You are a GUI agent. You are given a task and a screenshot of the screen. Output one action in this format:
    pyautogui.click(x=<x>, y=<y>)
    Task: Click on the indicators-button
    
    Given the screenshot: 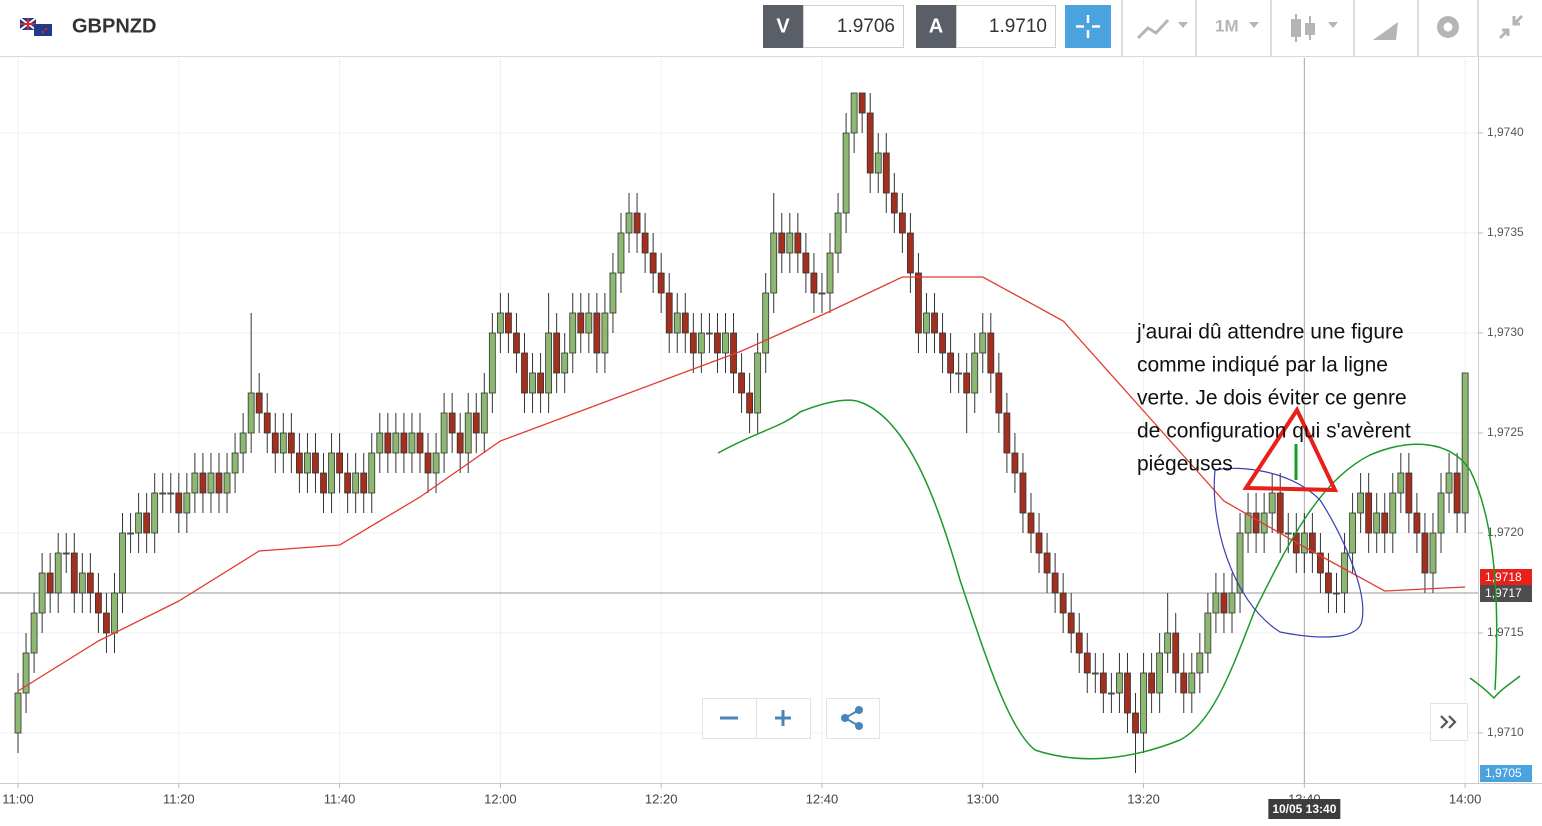 What is the action you would take?
    pyautogui.click(x=1314, y=28)
    